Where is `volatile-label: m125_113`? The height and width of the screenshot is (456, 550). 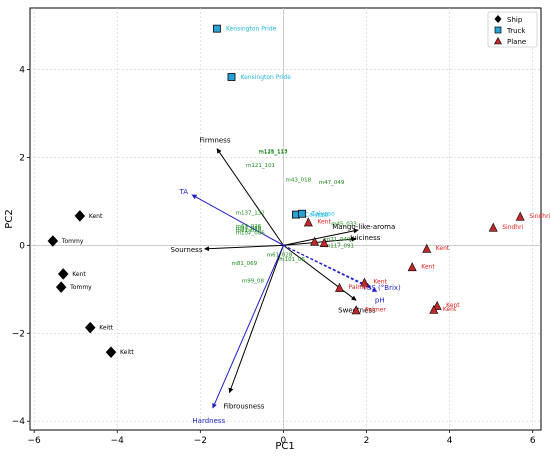
volatile-label: m125_113 is located at coordinates (273, 152).